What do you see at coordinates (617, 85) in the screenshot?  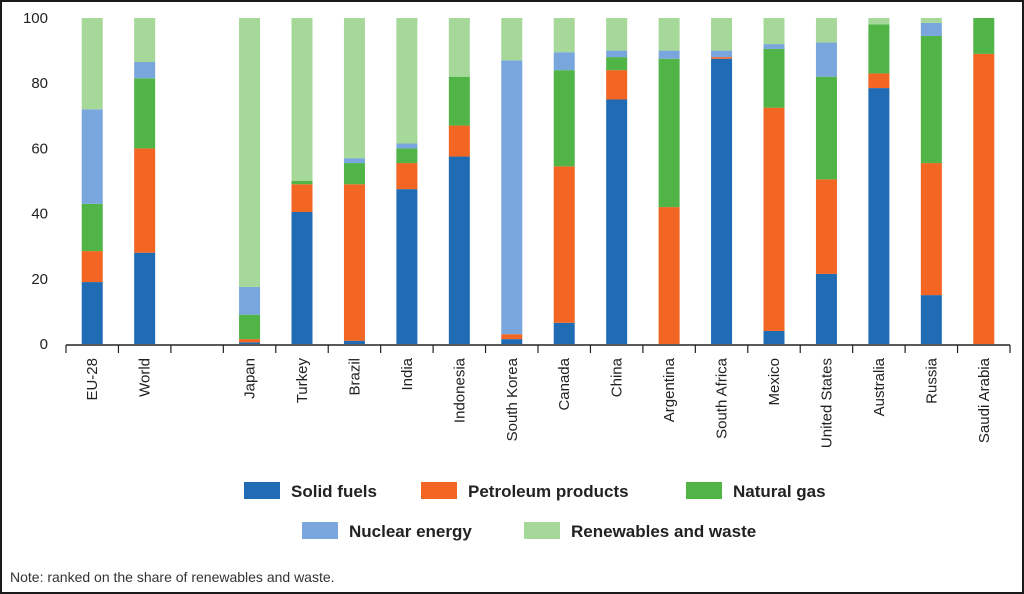 I see `bar-segment-china-petroleum-products` at bounding box center [617, 85].